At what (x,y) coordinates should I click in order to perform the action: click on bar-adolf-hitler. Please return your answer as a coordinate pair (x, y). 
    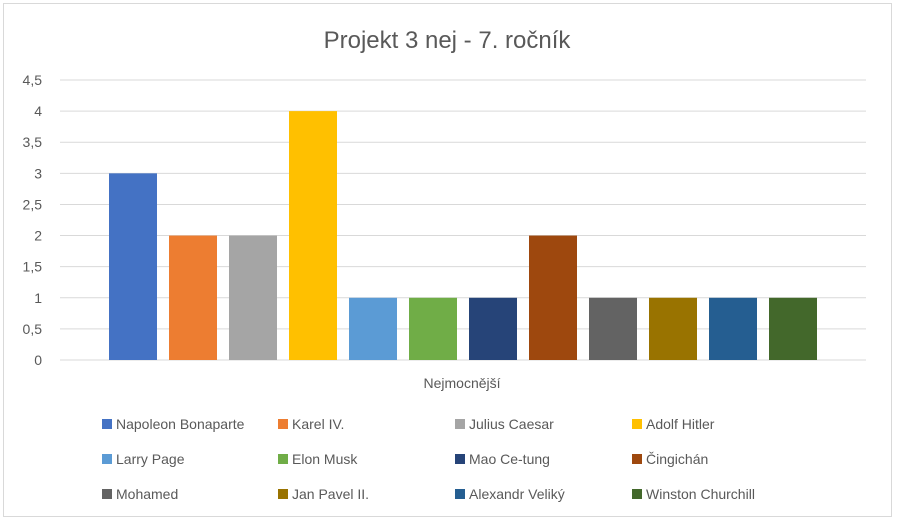
    Looking at the image, I should click on (313, 235).